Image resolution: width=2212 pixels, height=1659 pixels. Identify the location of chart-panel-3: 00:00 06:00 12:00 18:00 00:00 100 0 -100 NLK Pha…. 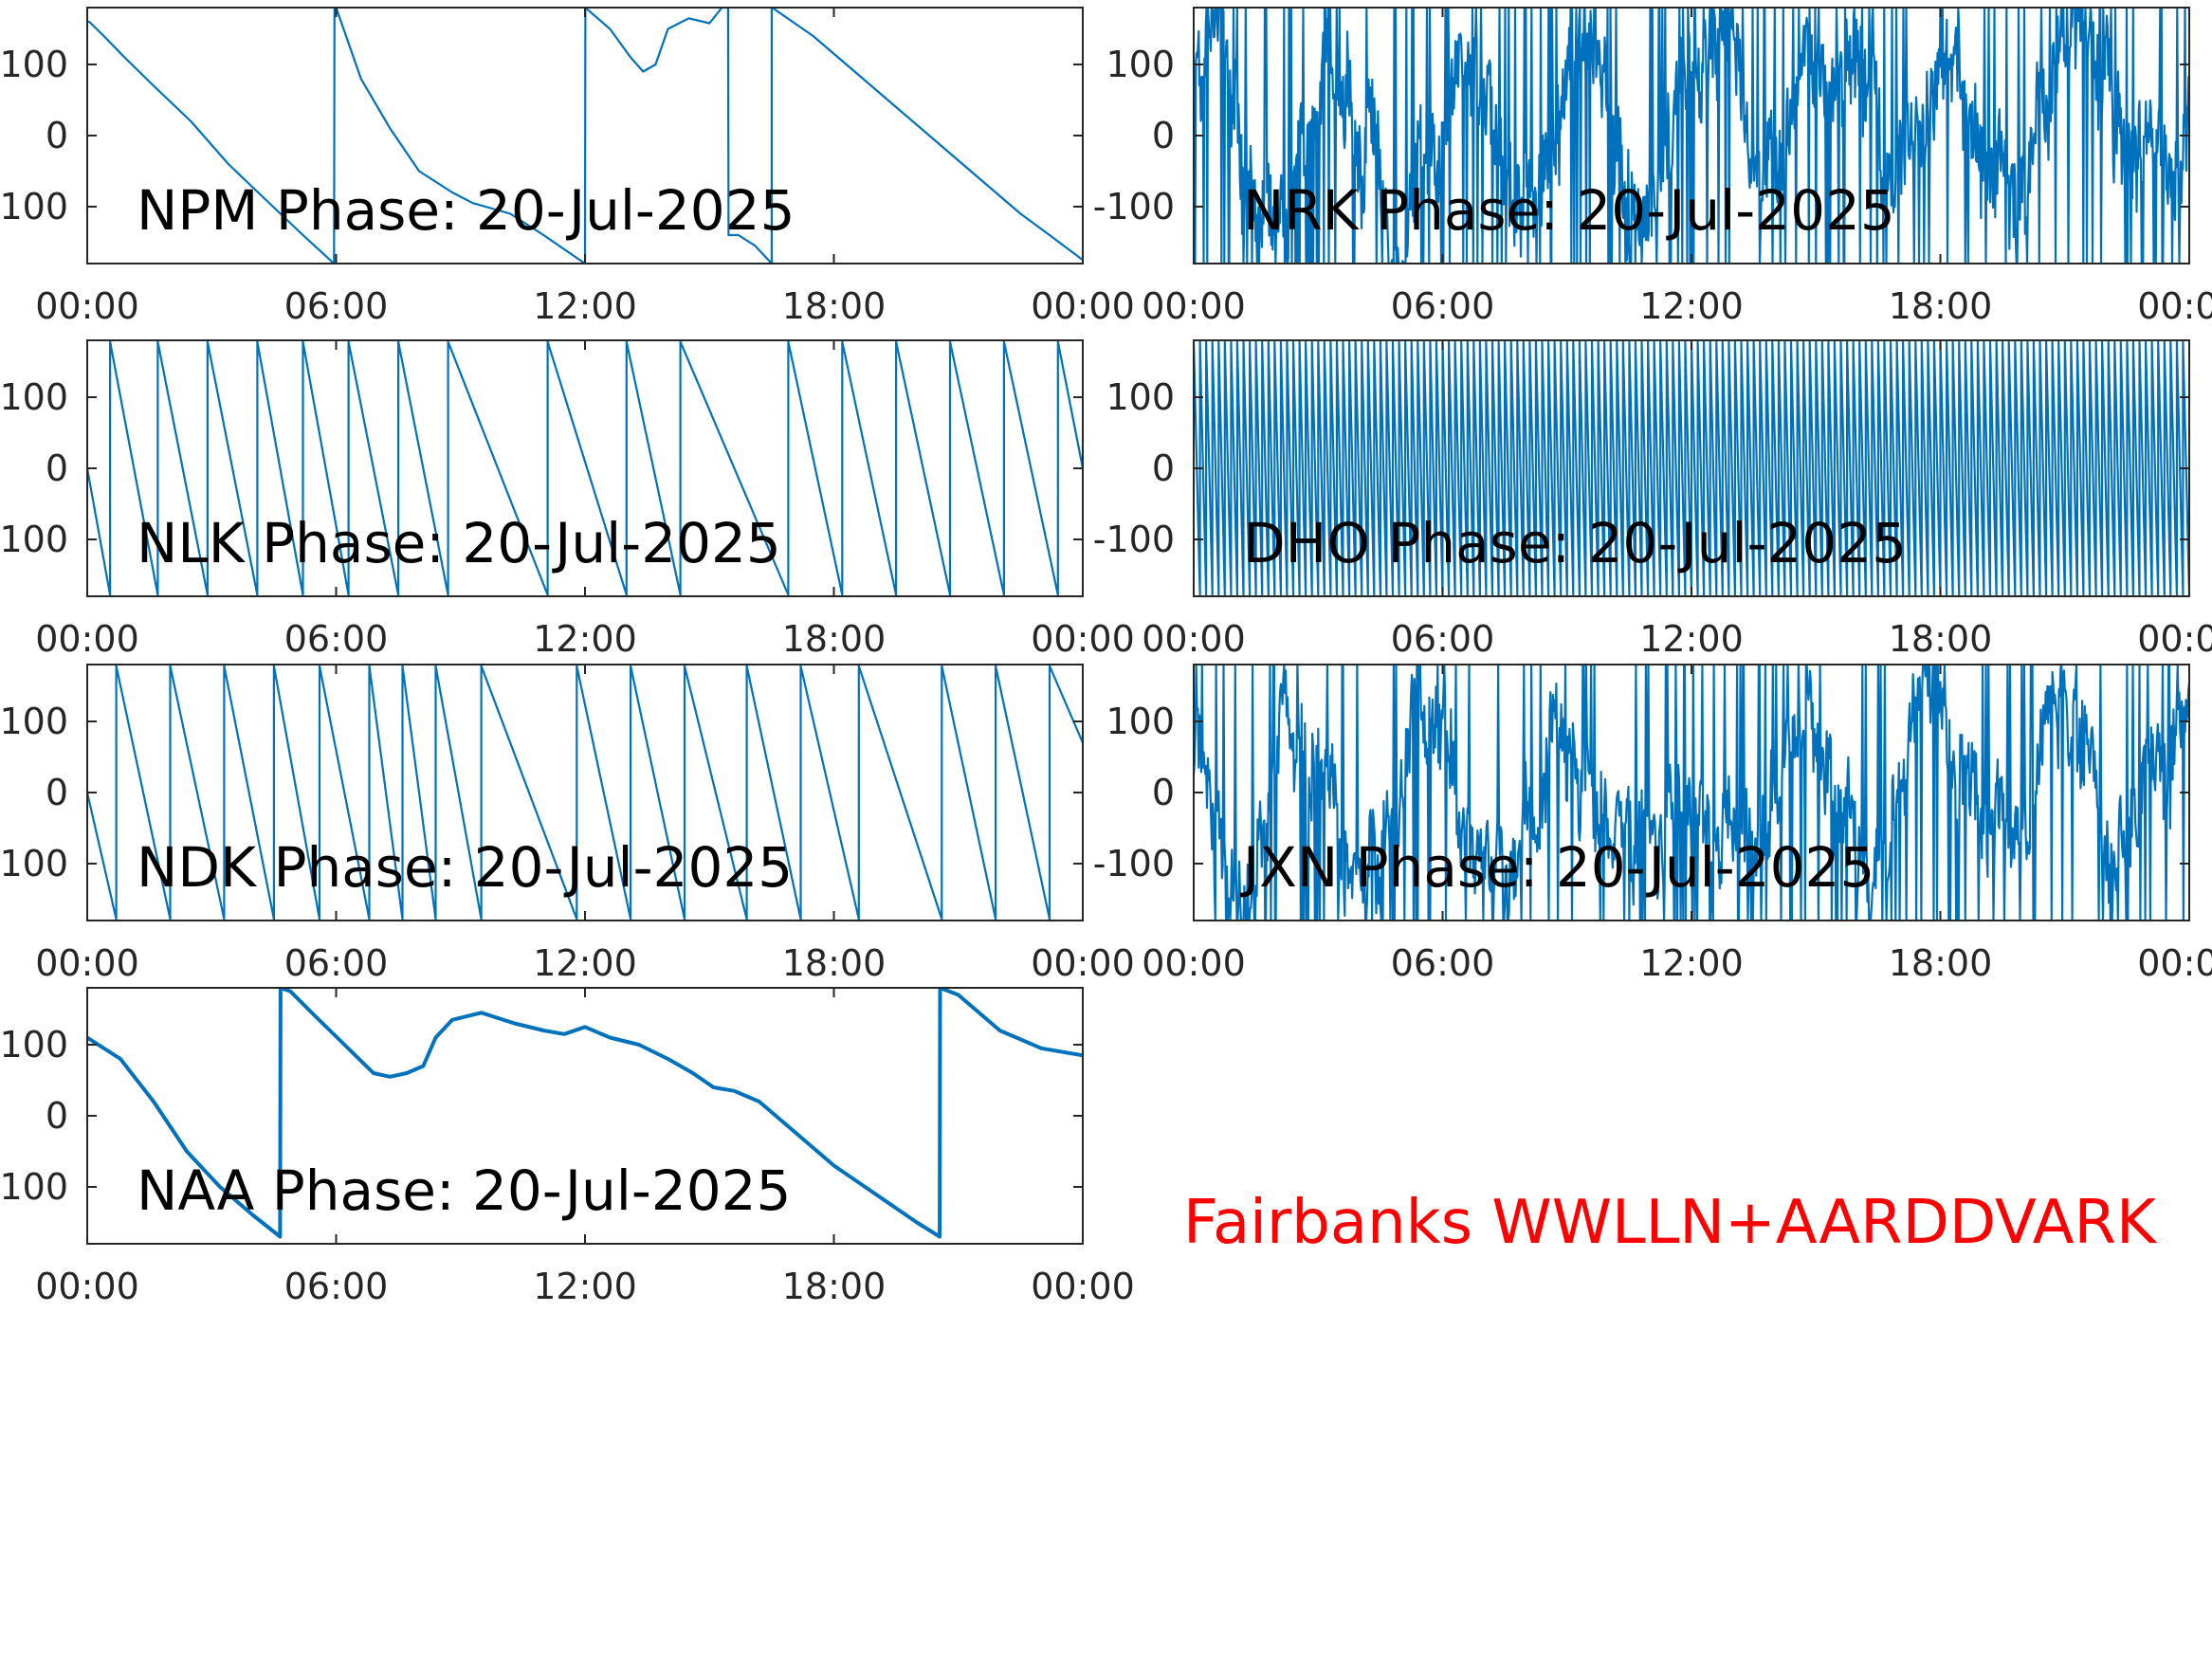
(567, 499).